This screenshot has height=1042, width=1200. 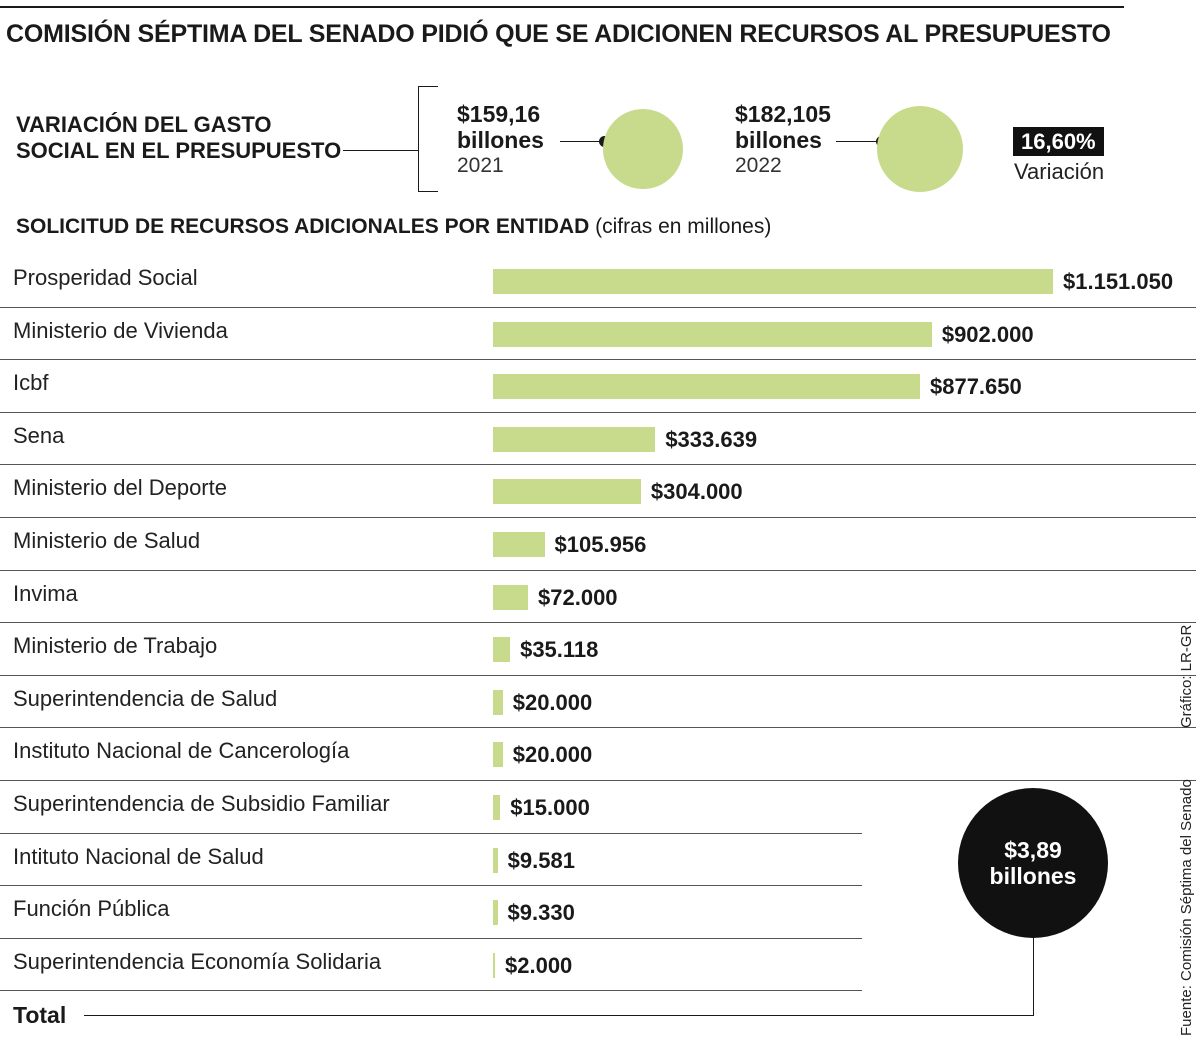 What do you see at coordinates (1033, 876) in the screenshot?
I see `total-unit: billones` at bounding box center [1033, 876].